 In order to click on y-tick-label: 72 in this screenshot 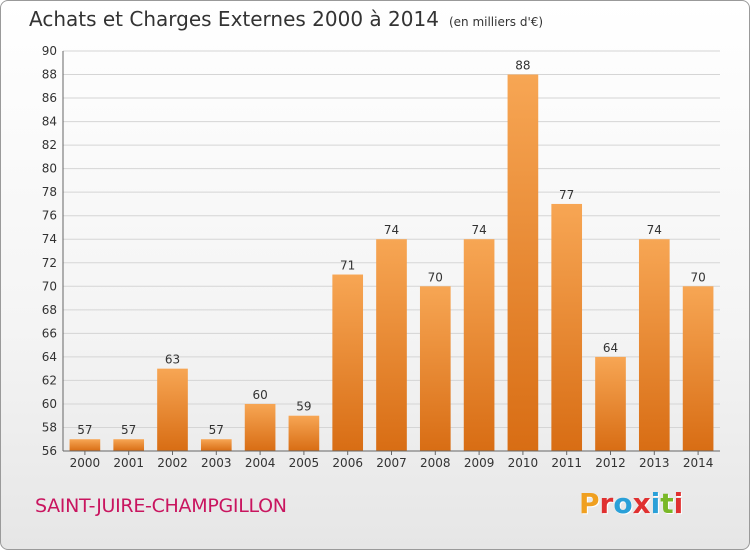, I will do `click(49, 263)`.